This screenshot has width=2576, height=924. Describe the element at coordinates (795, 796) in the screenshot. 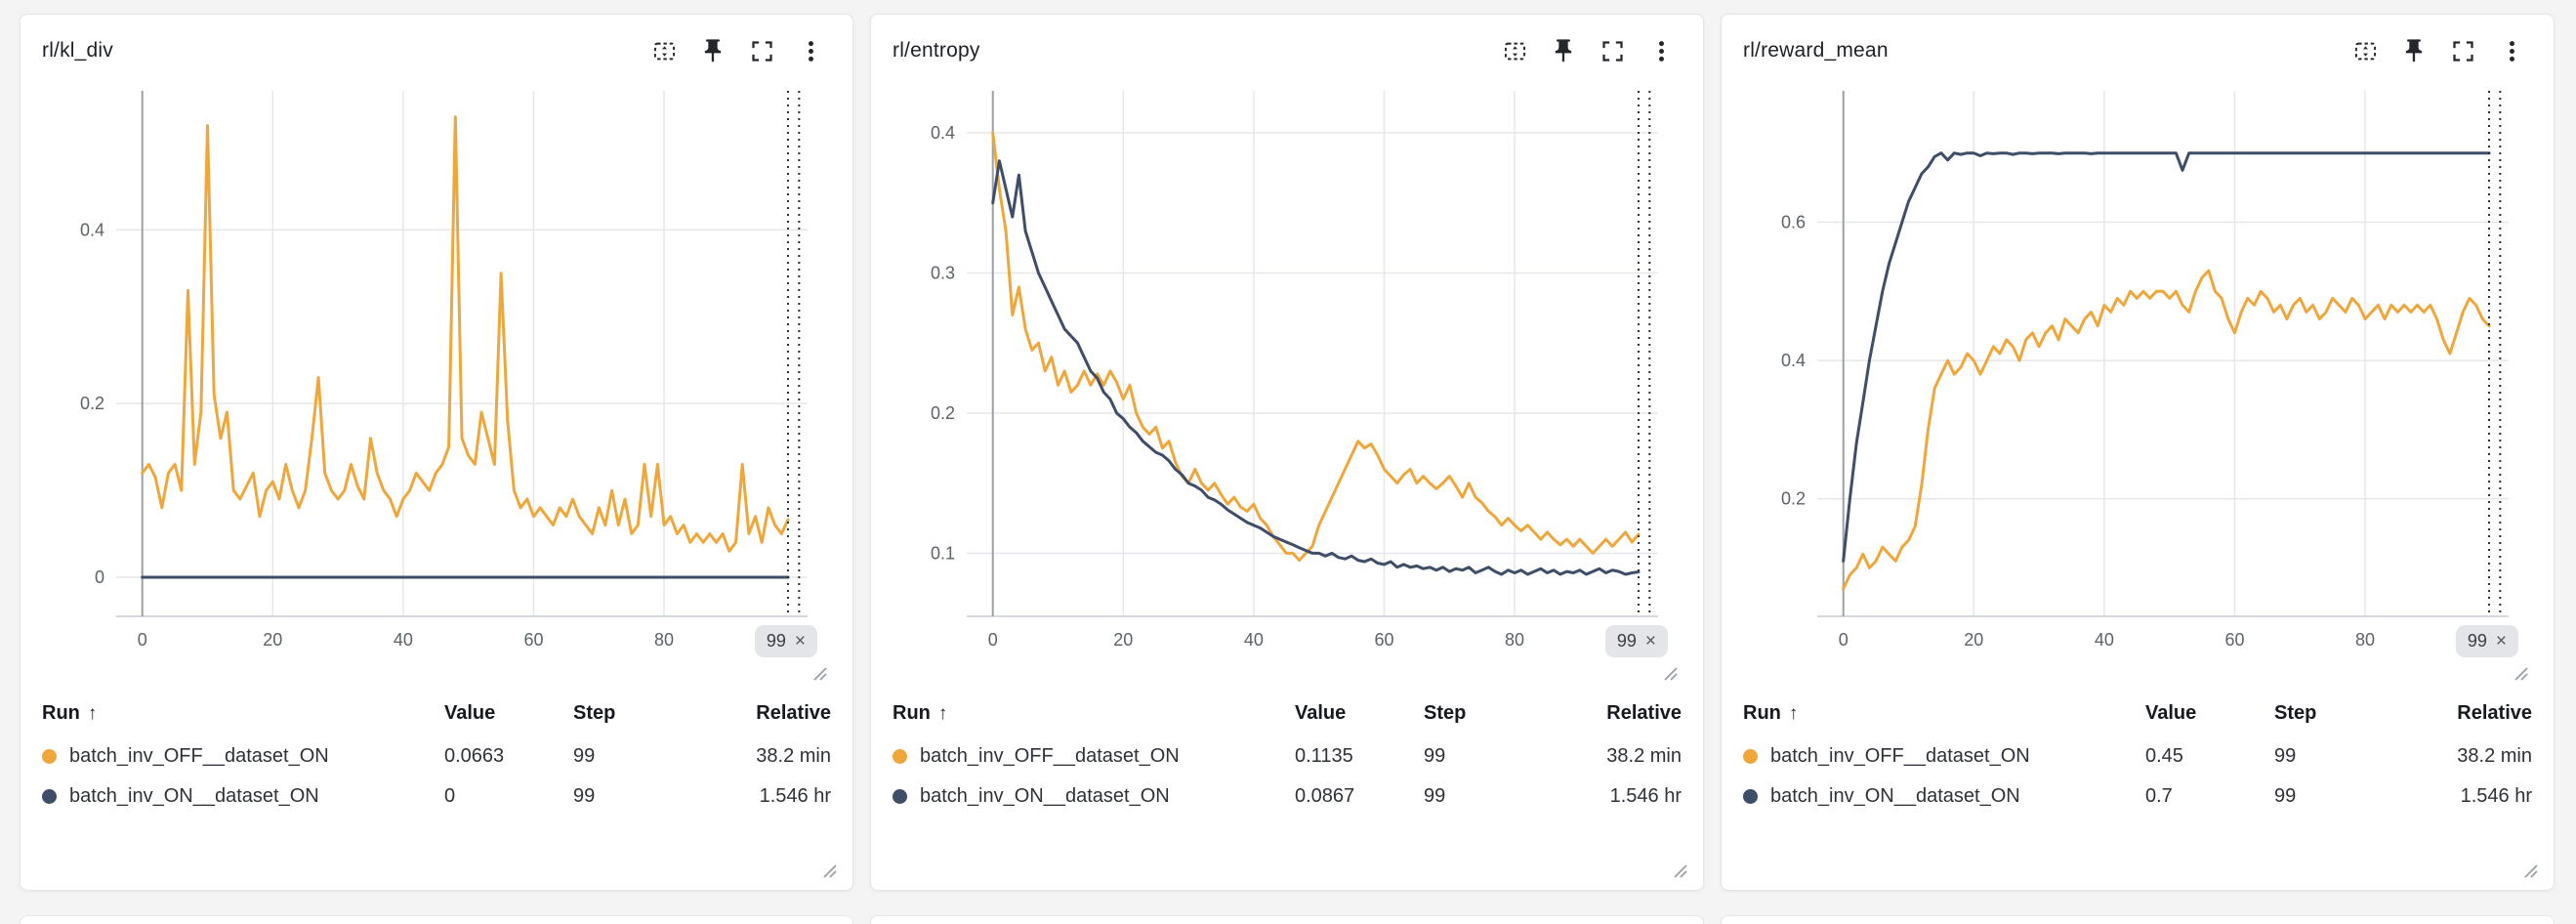

I see `legend-cell-relative: 1.546 hr` at that location.